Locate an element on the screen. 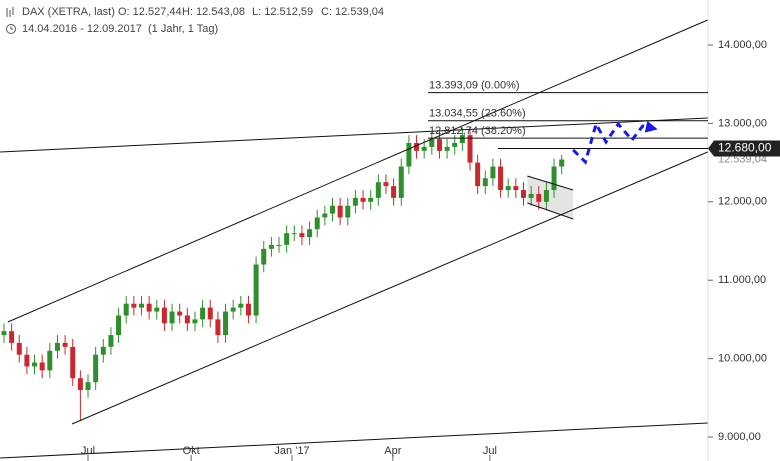 The image size is (780, 461). x-tick-label: Okt is located at coordinates (191, 451).